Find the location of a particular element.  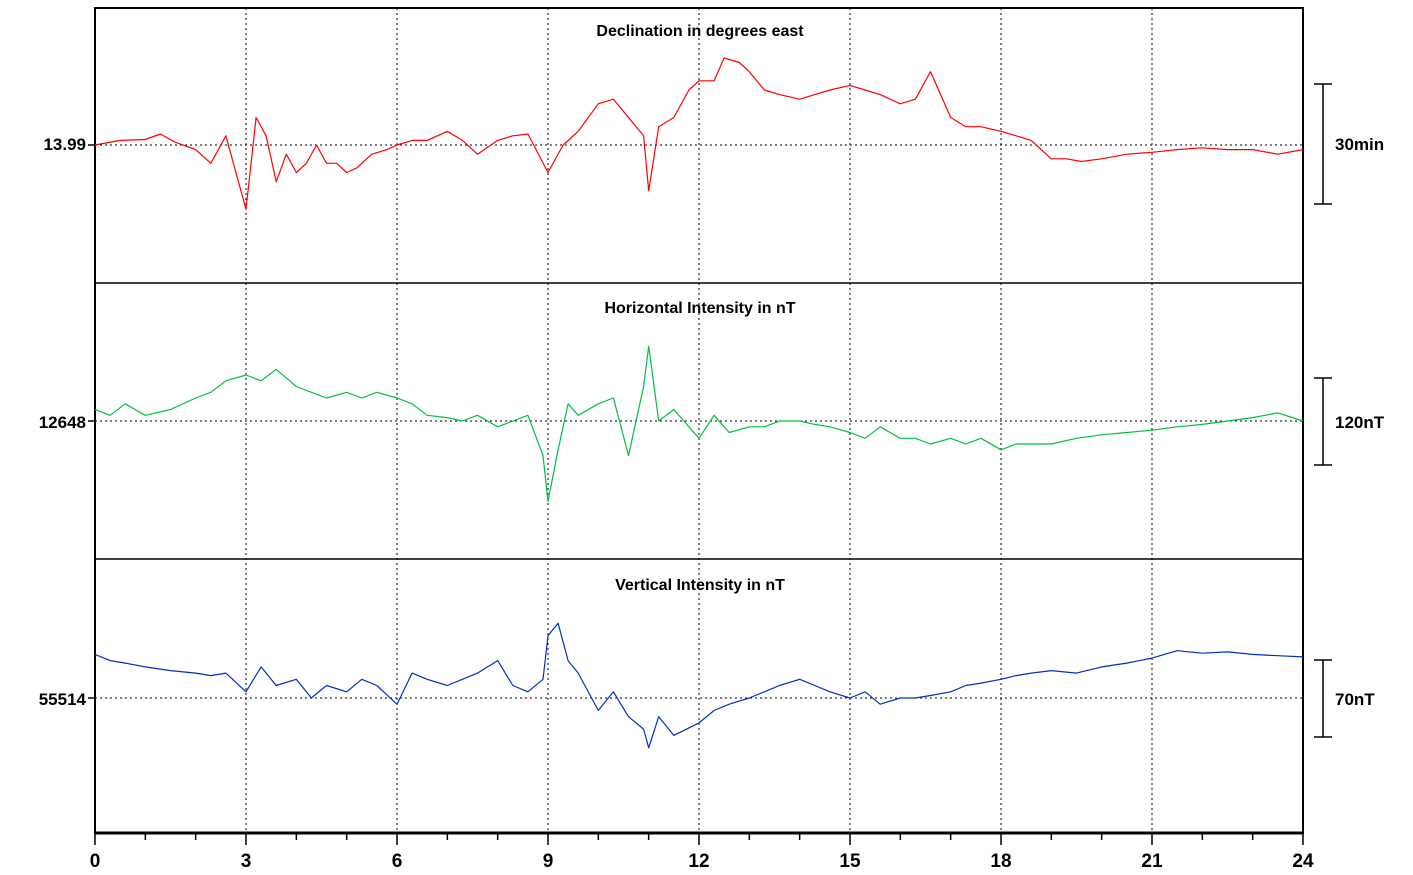

baseline-labels: 13.99 12648 55514 is located at coordinates (63, 422).